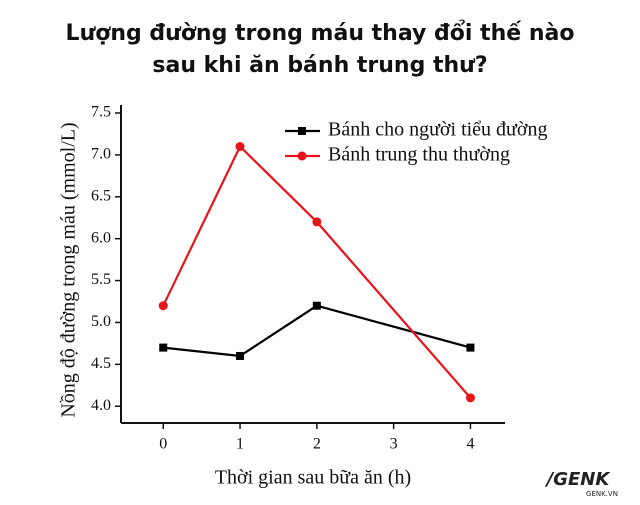 The height and width of the screenshot is (505, 640). What do you see at coordinates (419, 155) in the screenshot?
I see `legend-label: Bánh trung thu thường` at bounding box center [419, 155].